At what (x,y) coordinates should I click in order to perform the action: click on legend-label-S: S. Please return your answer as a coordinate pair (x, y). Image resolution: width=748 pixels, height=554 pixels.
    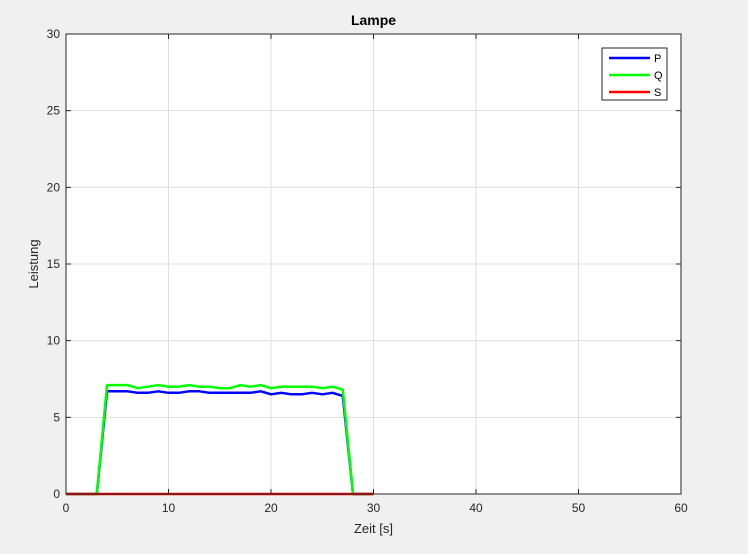
    Looking at the image, I should click on (657, 93).